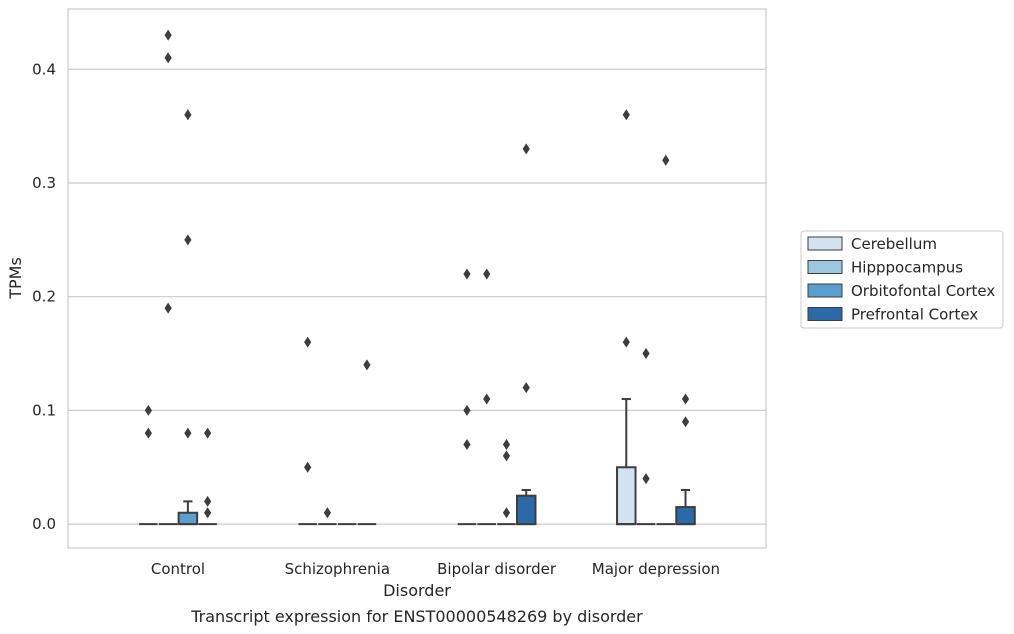 Image resolution: width=1014 pixels, height=634 pixels. I want to click on legend-label: Orbitofontal Cortex, so click(923, 291).